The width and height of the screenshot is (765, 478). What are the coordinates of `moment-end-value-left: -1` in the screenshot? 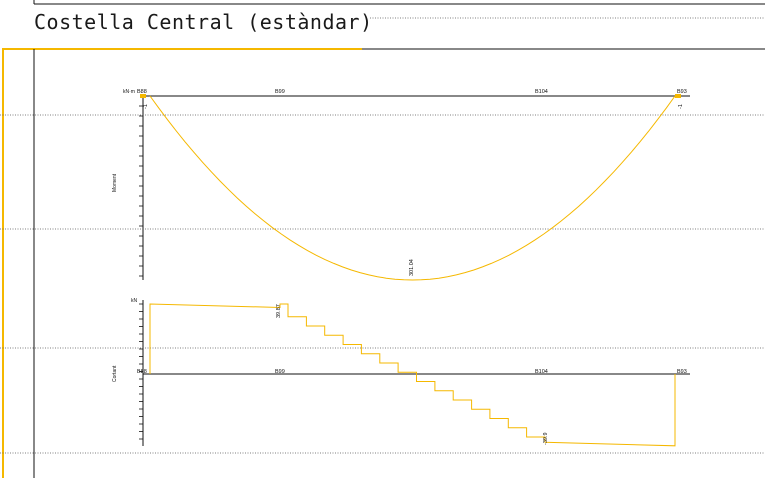 It's located at (146, 106).